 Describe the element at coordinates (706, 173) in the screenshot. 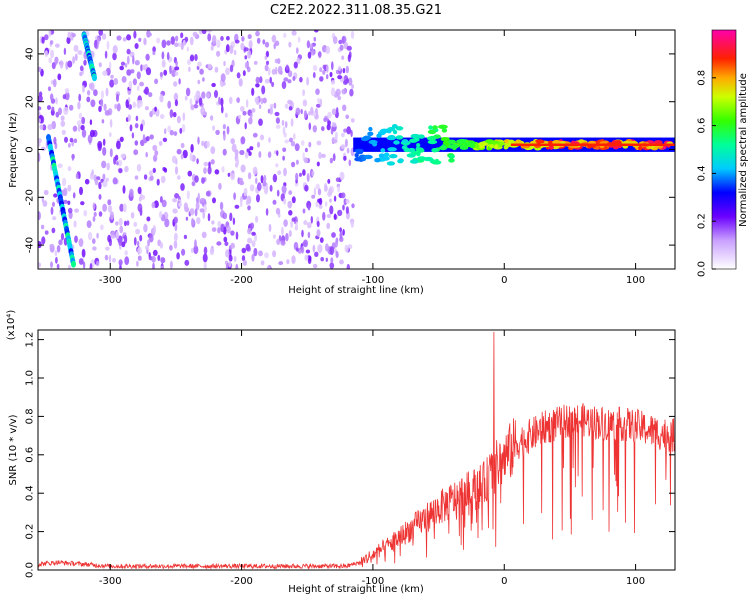

I see `colorbar-ticks: 0.0 0.2 0.4 0.6 0.8` at that location.